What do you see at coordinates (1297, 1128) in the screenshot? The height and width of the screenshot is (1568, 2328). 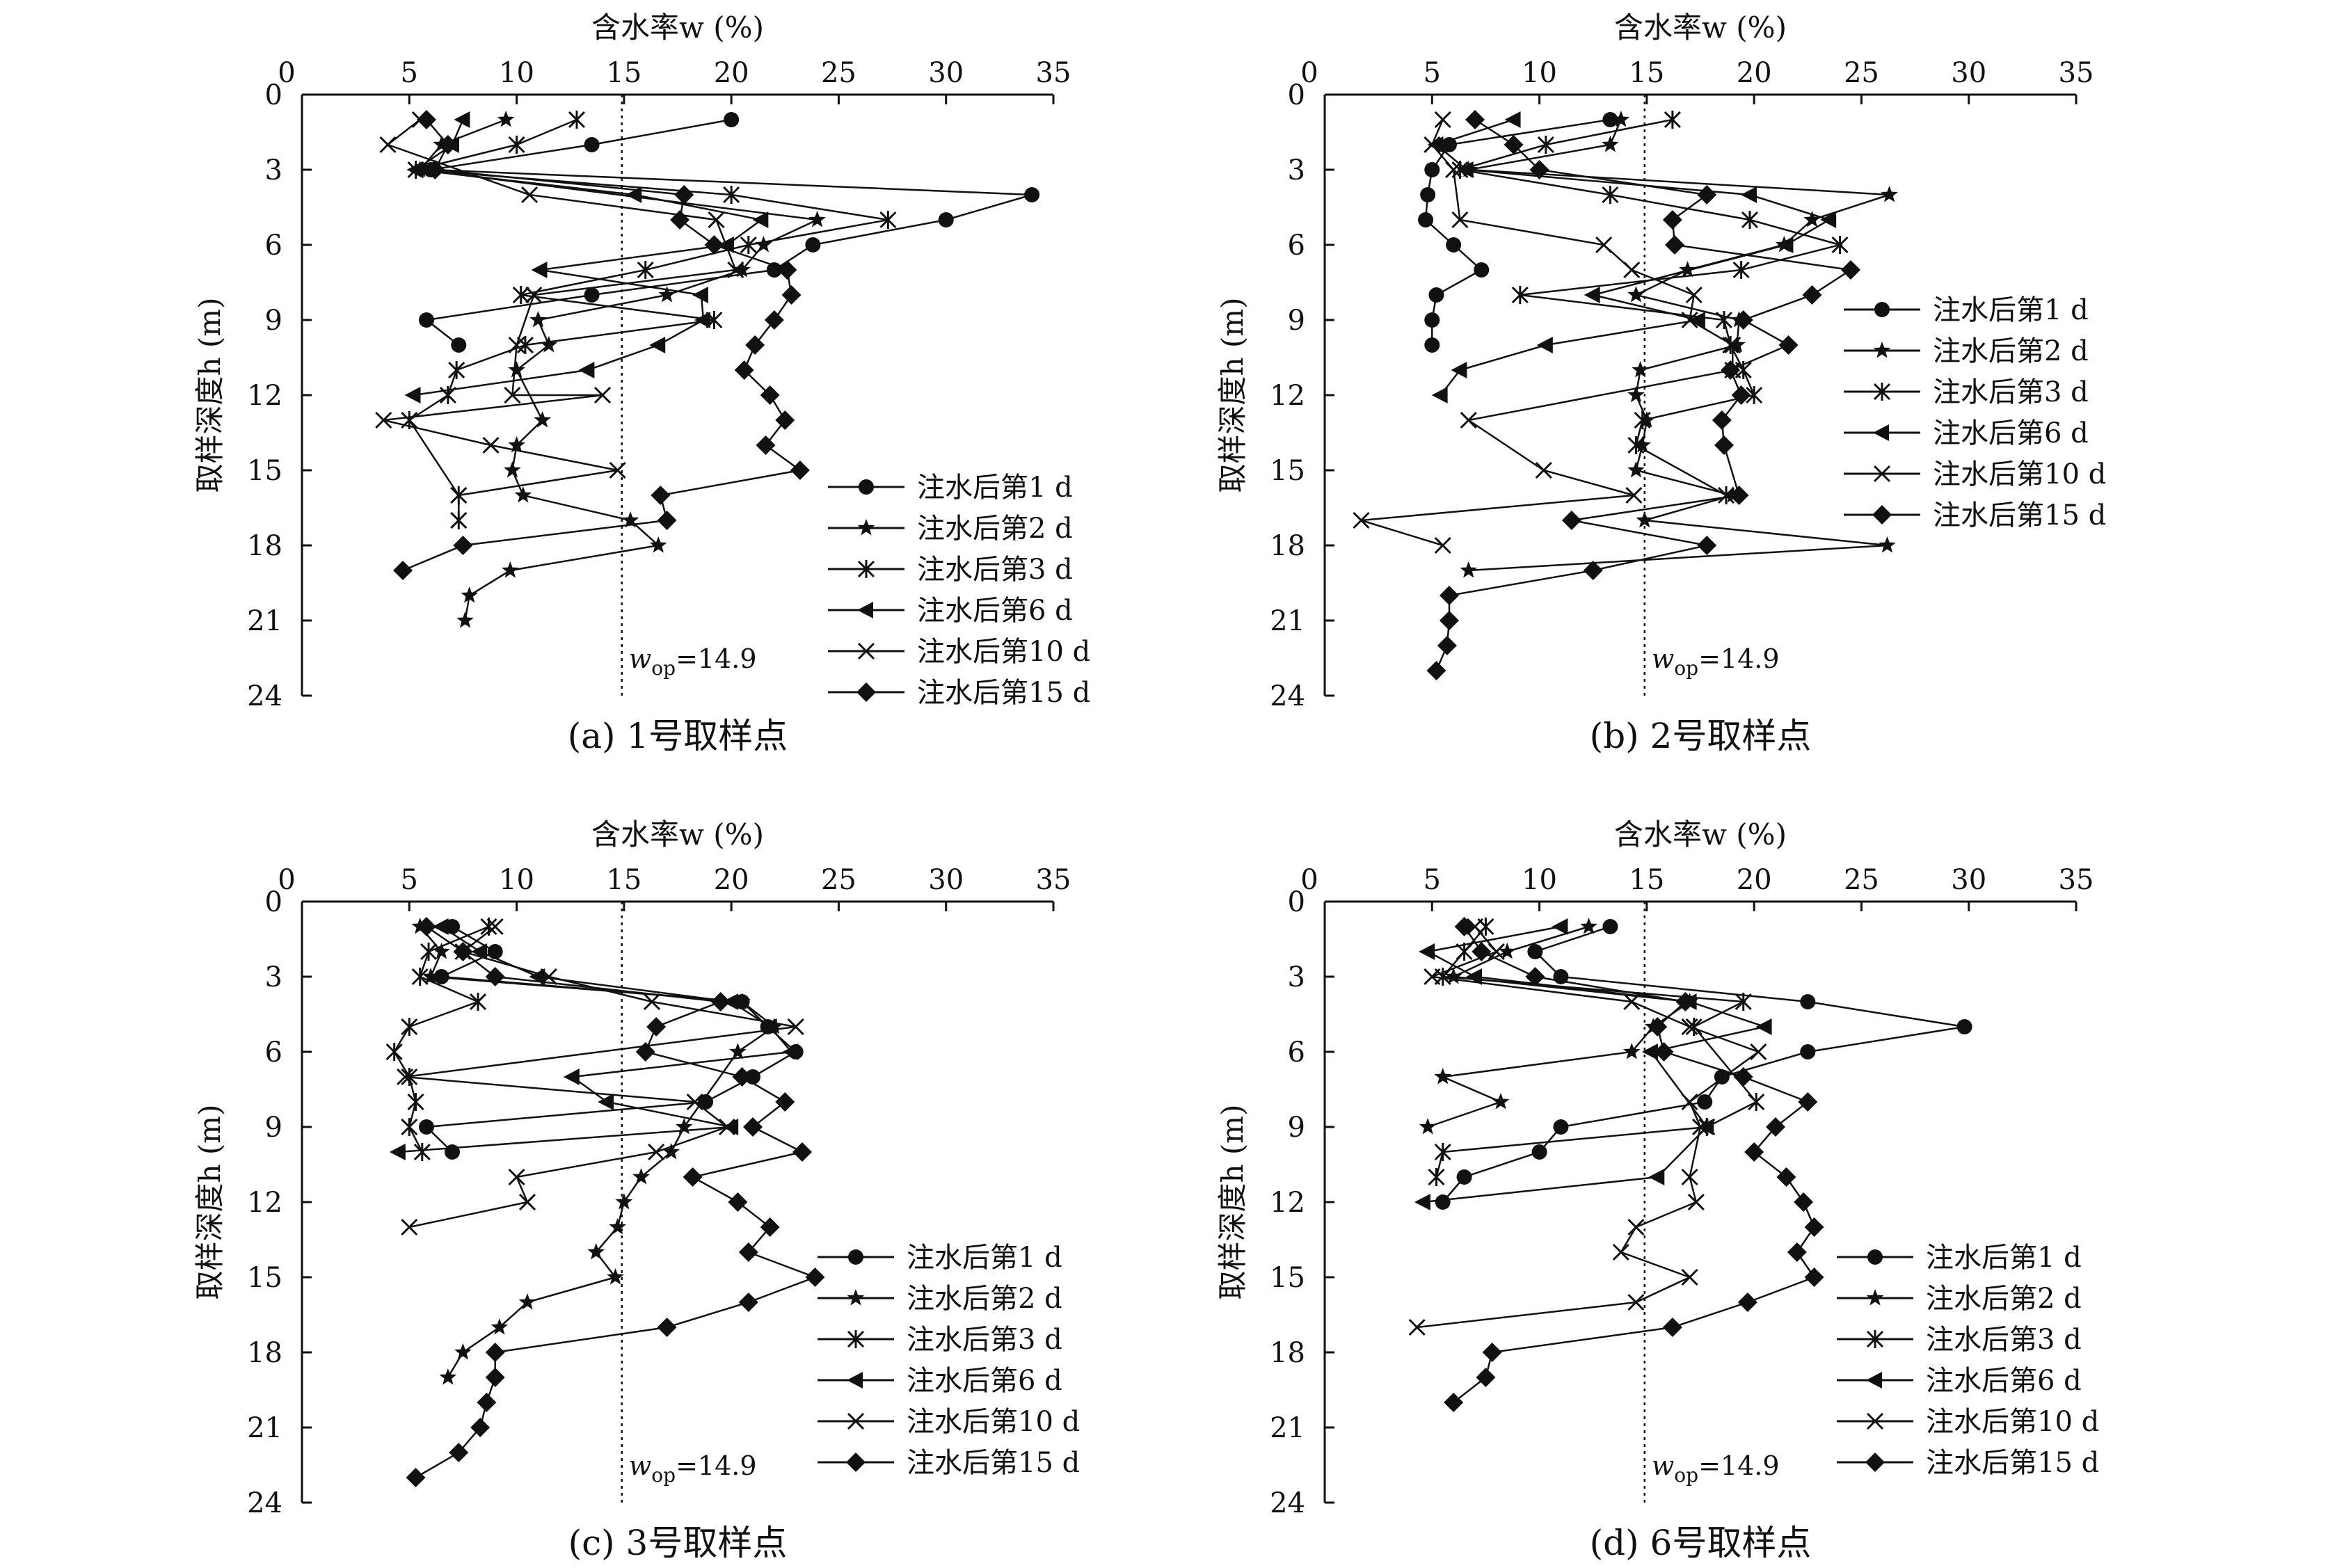 I see `y-tick-label: 9` at bounding box center [1297, 1128].